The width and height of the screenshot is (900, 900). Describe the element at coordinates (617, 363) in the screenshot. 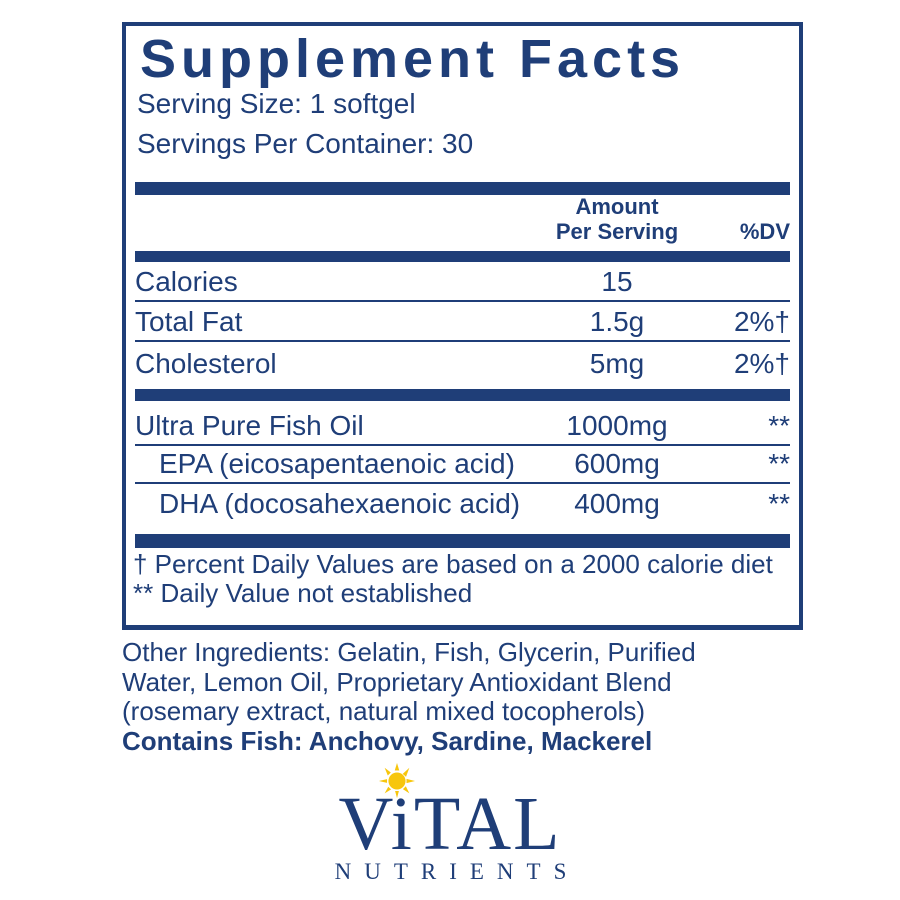

I see `nutrient-amount: 5mg` at that location.